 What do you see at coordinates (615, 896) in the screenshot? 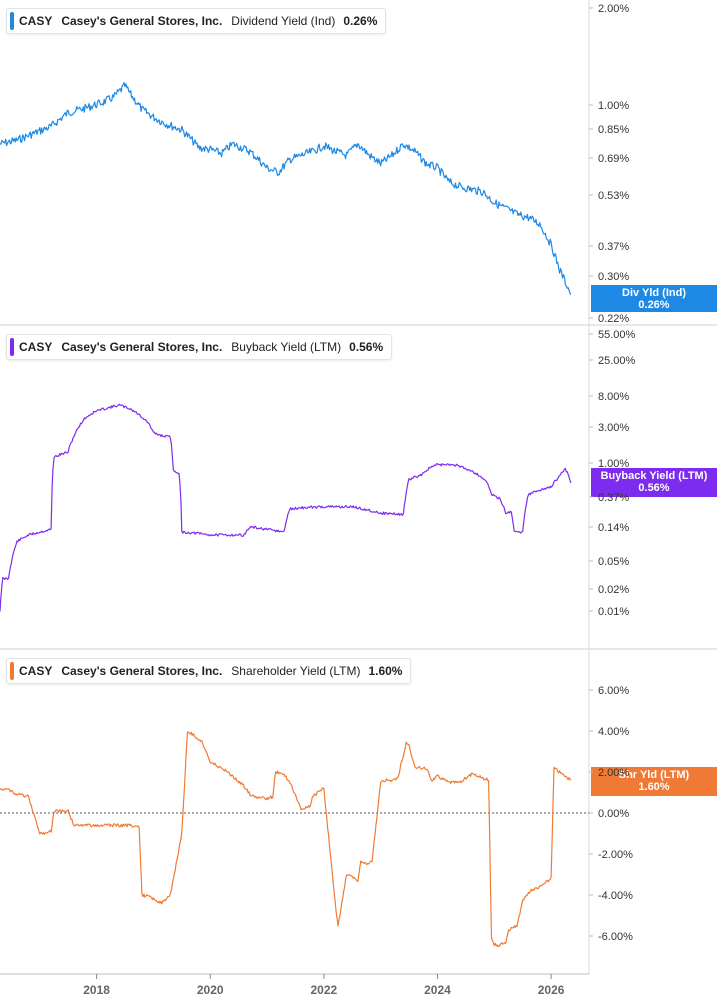
I see `y-tick-label: -4.00%` at bounding box center [615, 896].